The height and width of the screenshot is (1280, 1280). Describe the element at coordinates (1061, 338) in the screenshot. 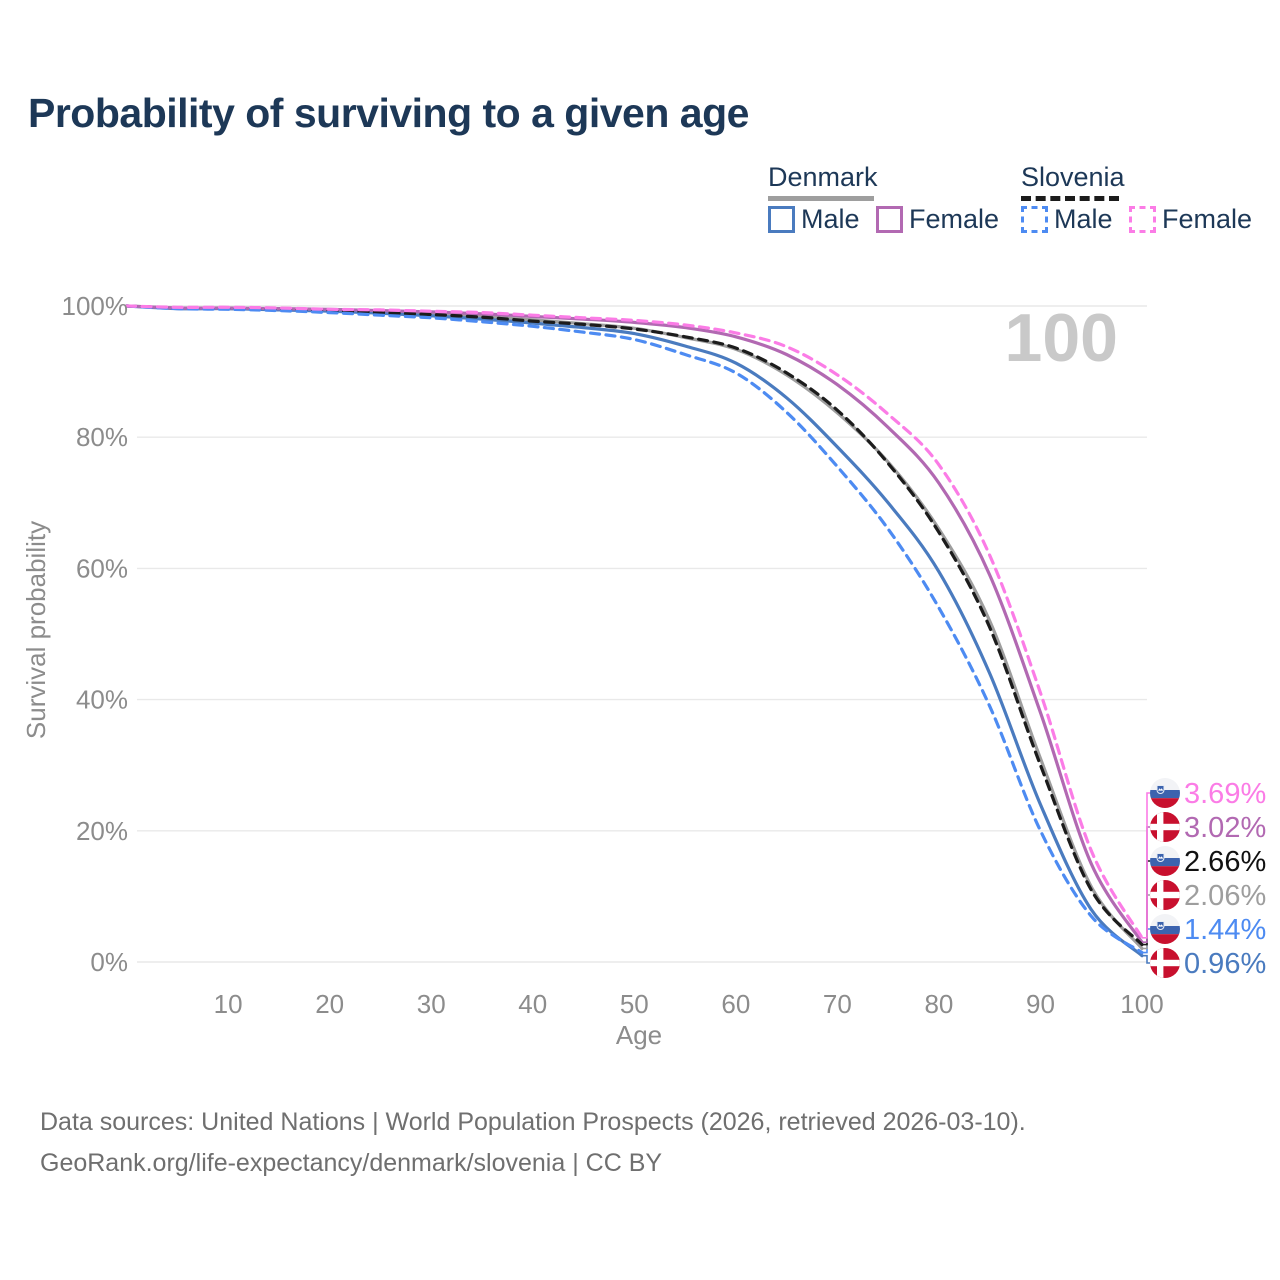

I see `age-watermark: 100` at that location.